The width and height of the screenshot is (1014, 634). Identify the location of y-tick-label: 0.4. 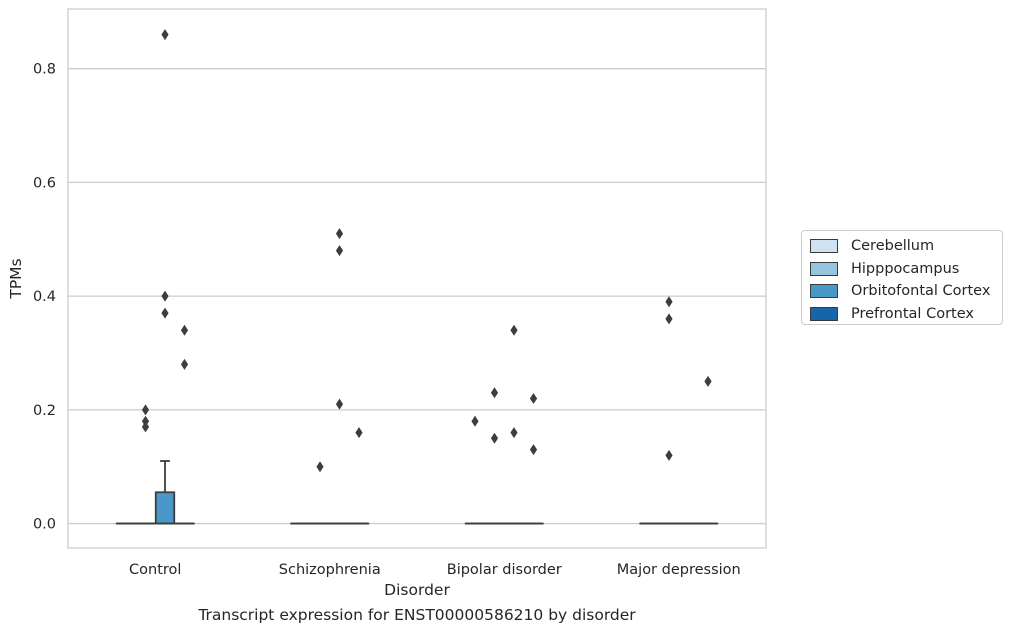
(44, 297).